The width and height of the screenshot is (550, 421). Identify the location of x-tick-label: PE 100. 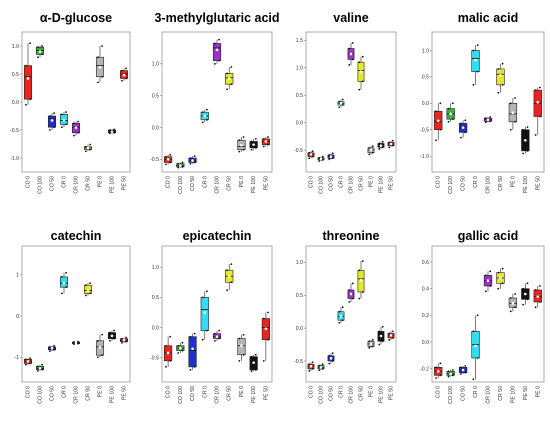
(113, 394).